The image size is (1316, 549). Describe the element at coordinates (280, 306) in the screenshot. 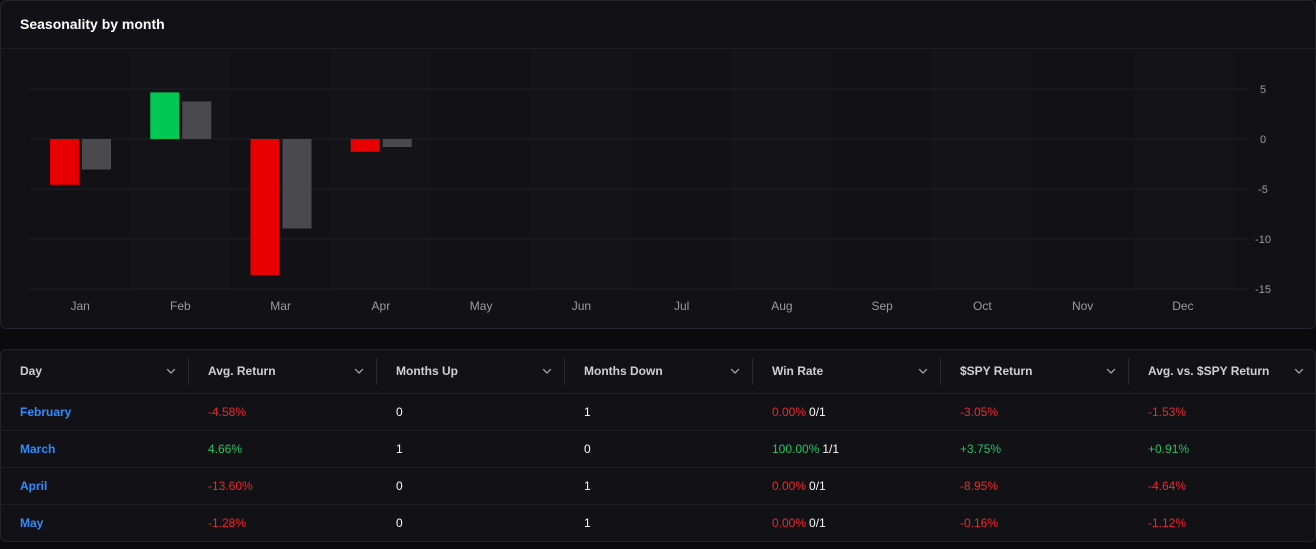

I see `x-tick-label: Mar` at that location.